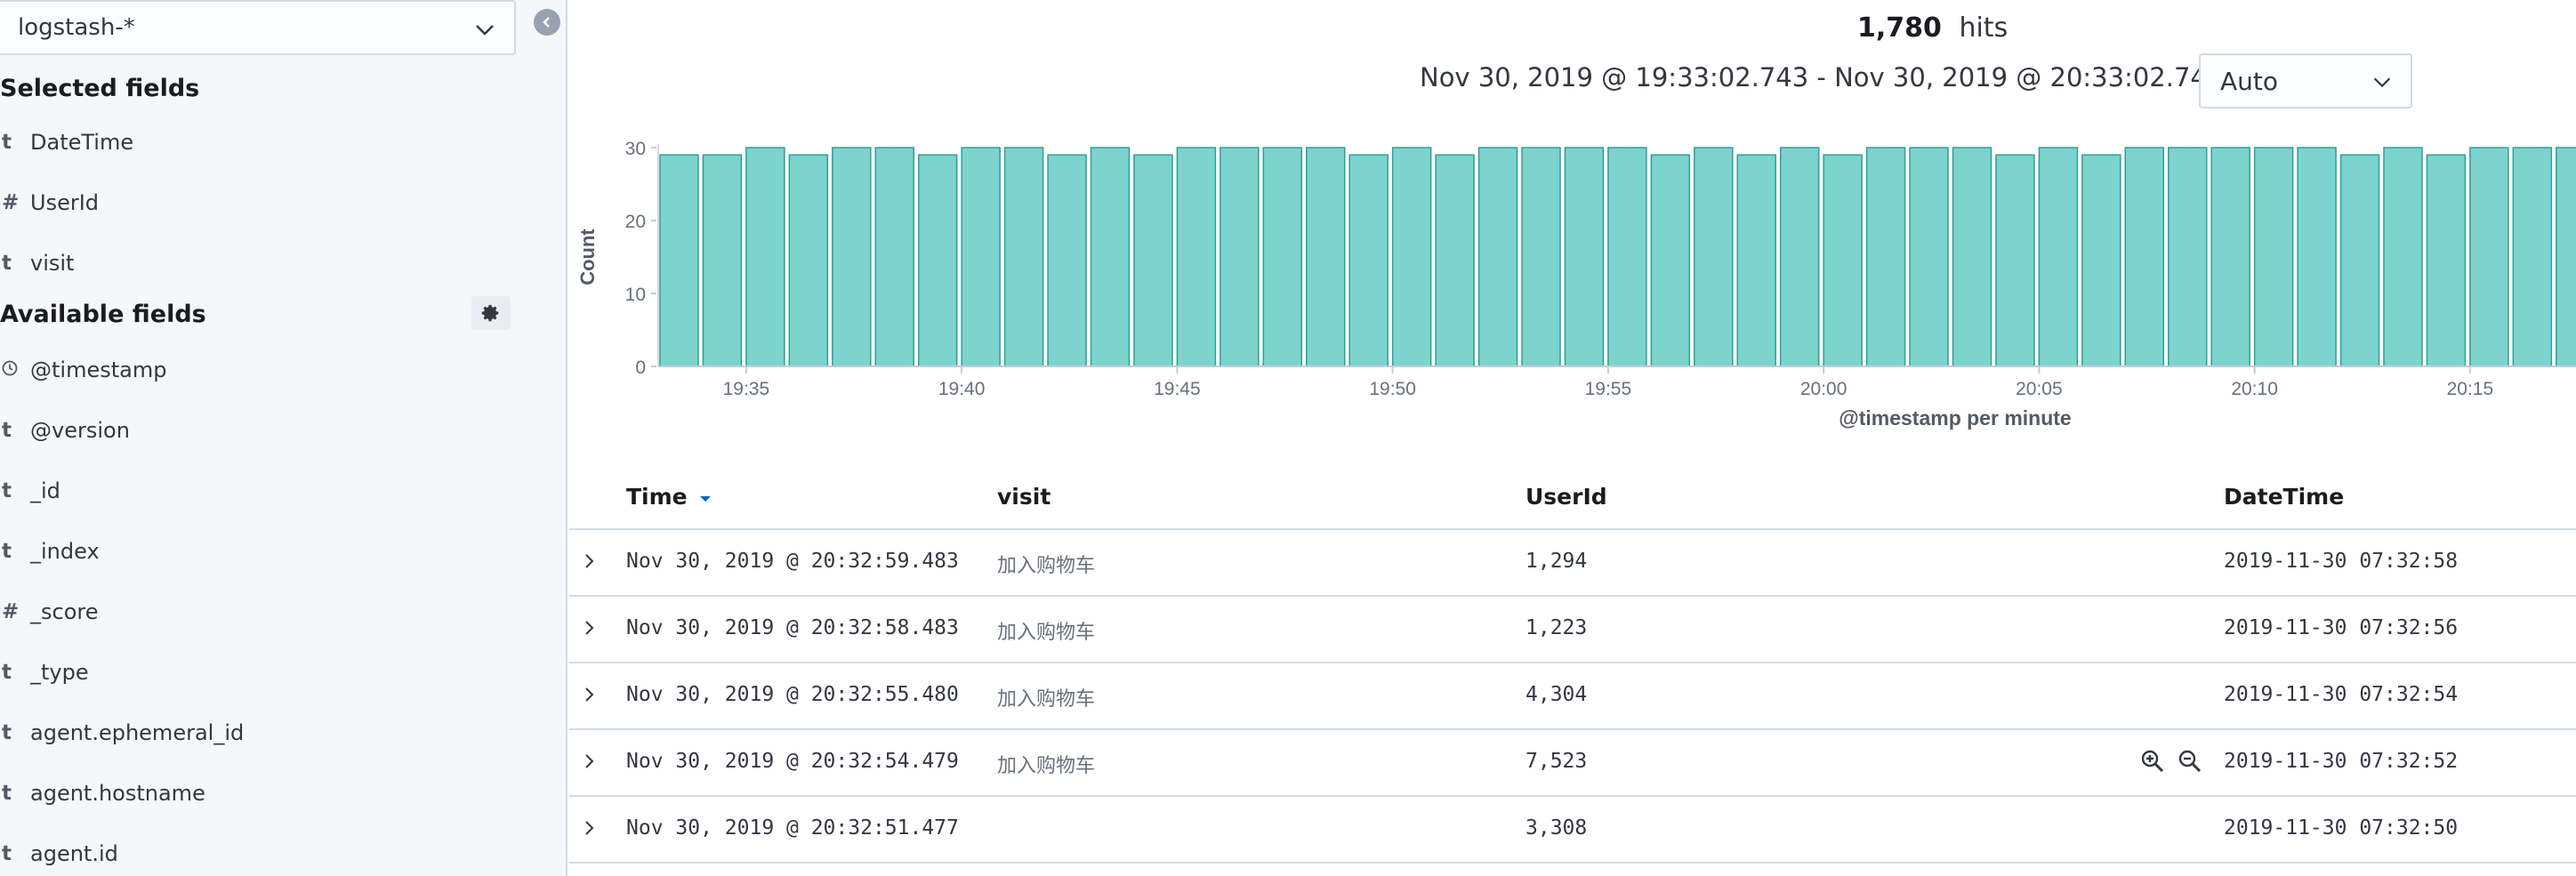 The width and height of the screenshot is (2576, 876). Describe the element at coordinates (65, 202) in the screenshot. I see `field-name: UserId` at that location.